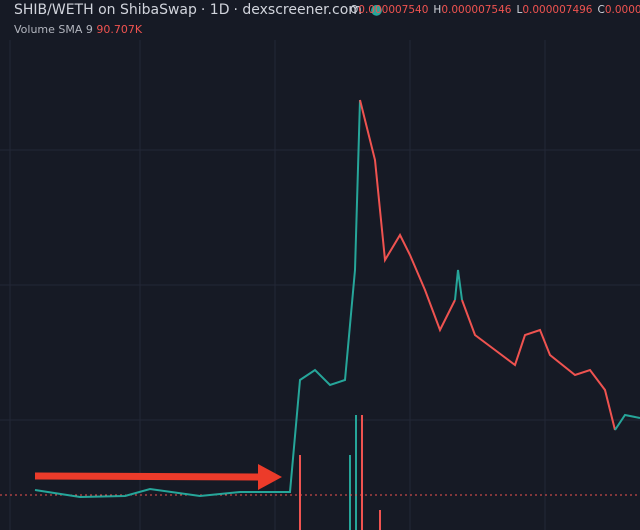 This screenshot has width=640, height=530. Describe the element at coordinates (354, 10) in the screenshot. I see `ohlc-label: O` at that location.